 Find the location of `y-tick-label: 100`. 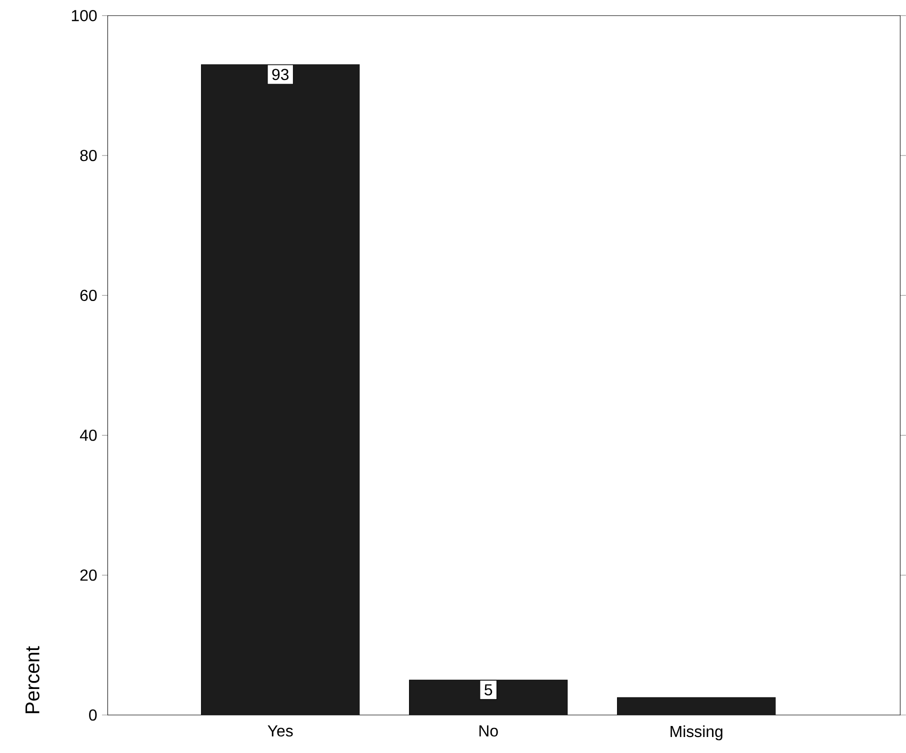

y-tick-label: 100 is located at coordinates (84, 16).